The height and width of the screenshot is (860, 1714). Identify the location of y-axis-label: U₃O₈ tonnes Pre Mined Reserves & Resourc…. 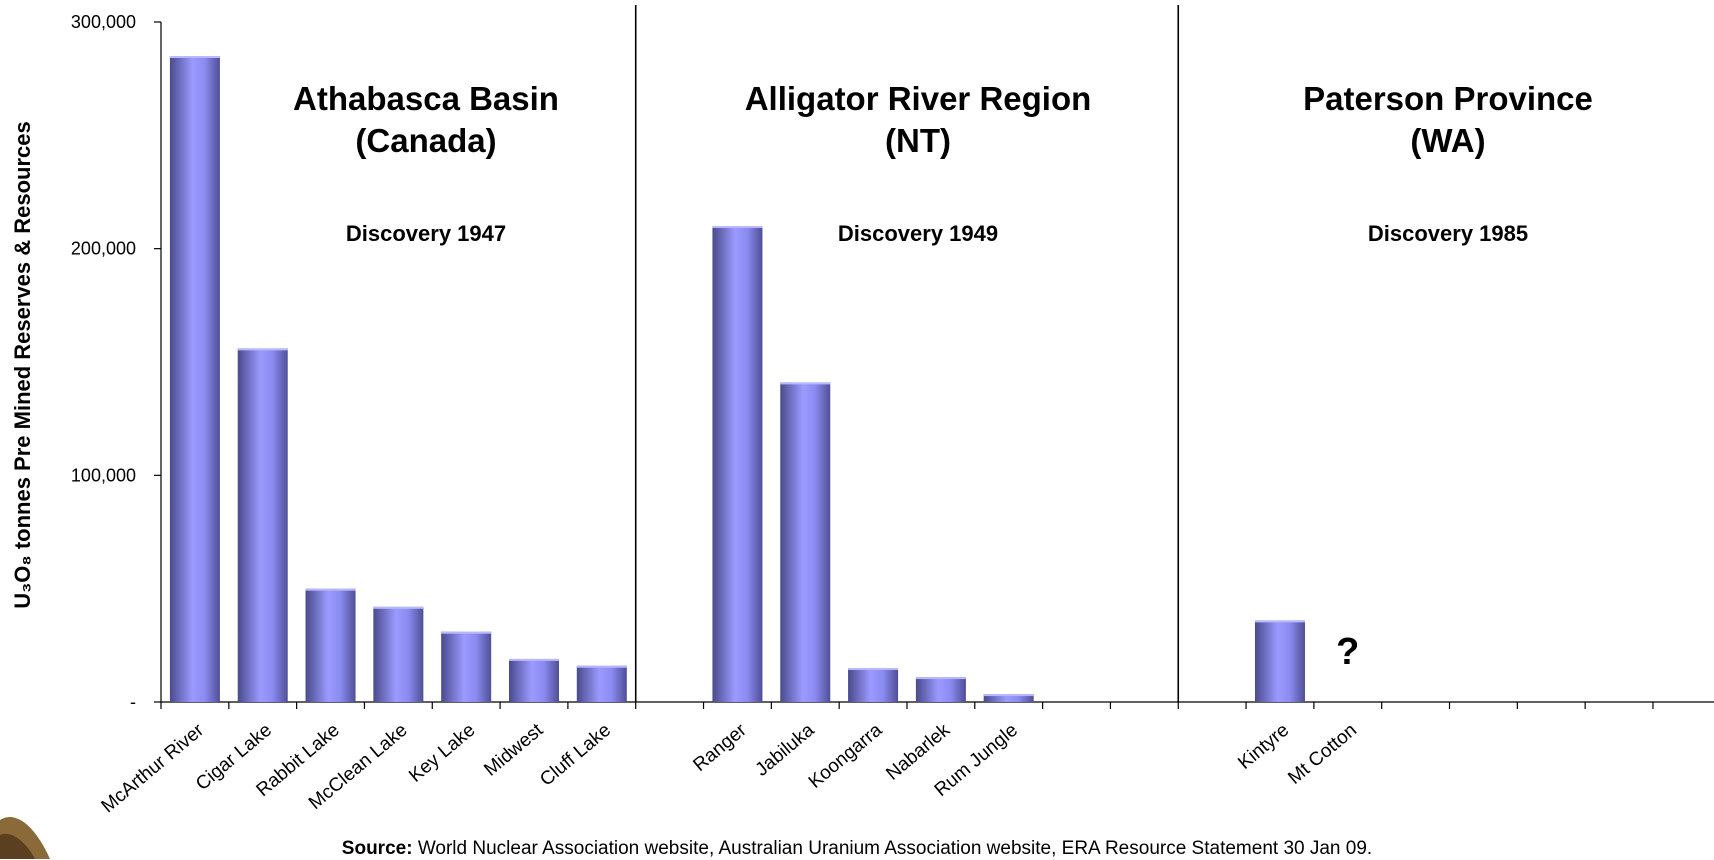
(22, 365).